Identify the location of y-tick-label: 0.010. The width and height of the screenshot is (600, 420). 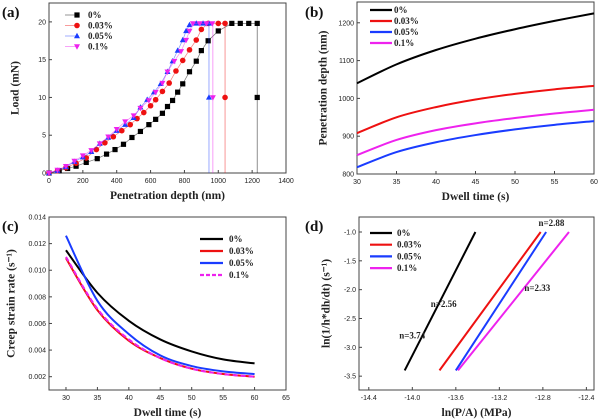
(37, 271).